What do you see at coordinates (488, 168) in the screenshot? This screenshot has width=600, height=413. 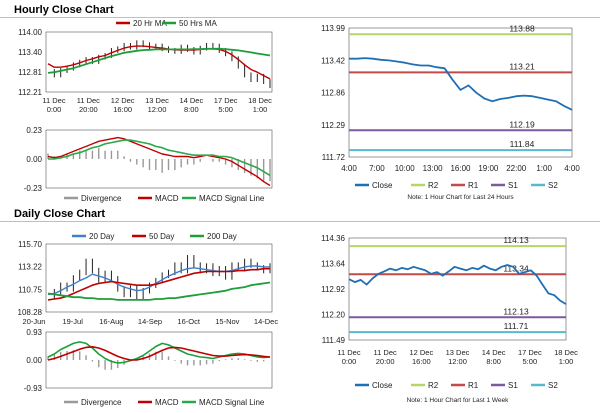 I see `x-tick-label: 19:00` at bounding box center [488, 168].